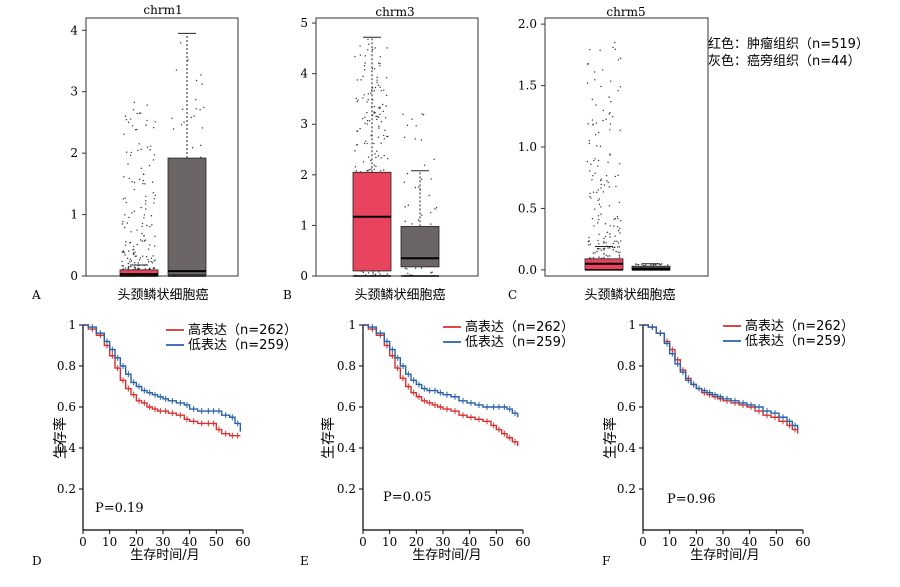 The width and height of the screenshot is (900, 587). Describe the element at coordinates (346, 366) in the screenshot. I see `y-tick-label: 0.8` at that location.